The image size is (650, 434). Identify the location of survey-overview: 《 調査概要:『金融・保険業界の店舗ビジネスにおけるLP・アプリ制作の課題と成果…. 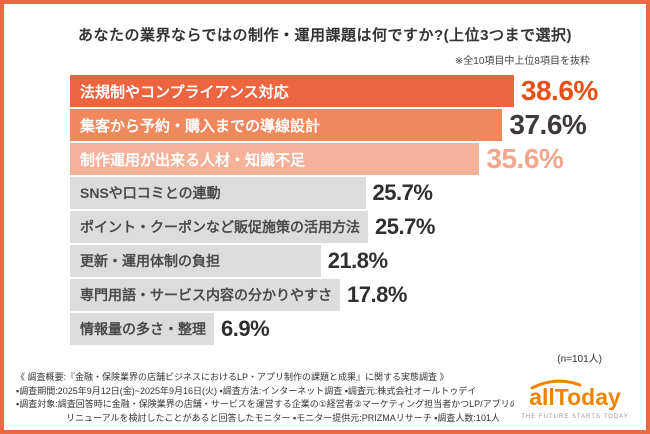
(281, 398).